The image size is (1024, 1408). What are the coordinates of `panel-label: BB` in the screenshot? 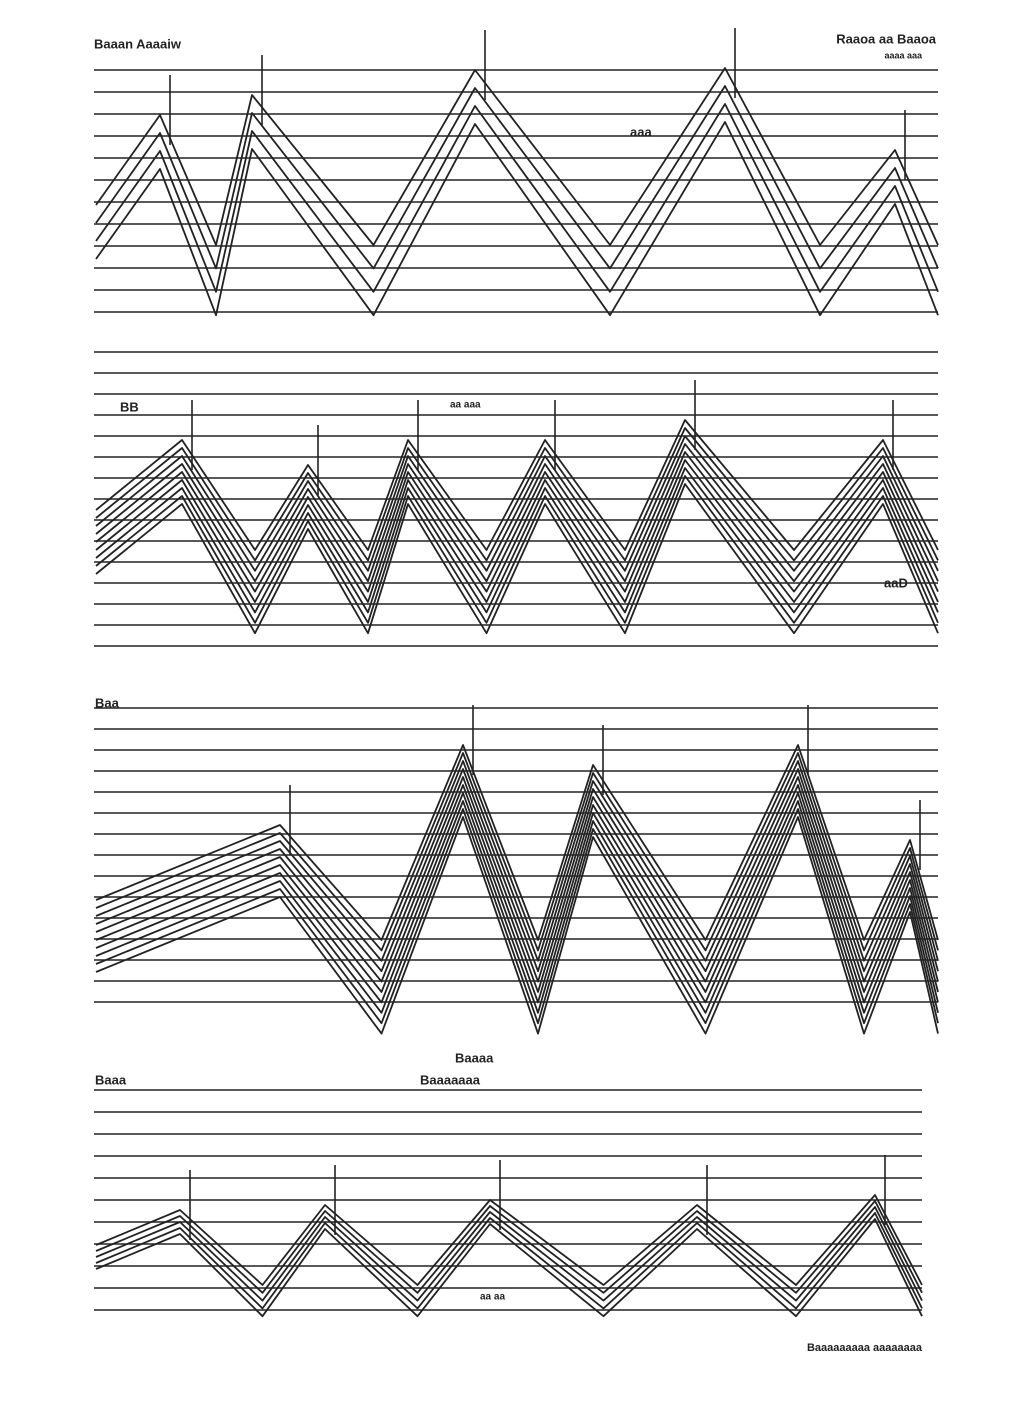 It's located at (129, 406).